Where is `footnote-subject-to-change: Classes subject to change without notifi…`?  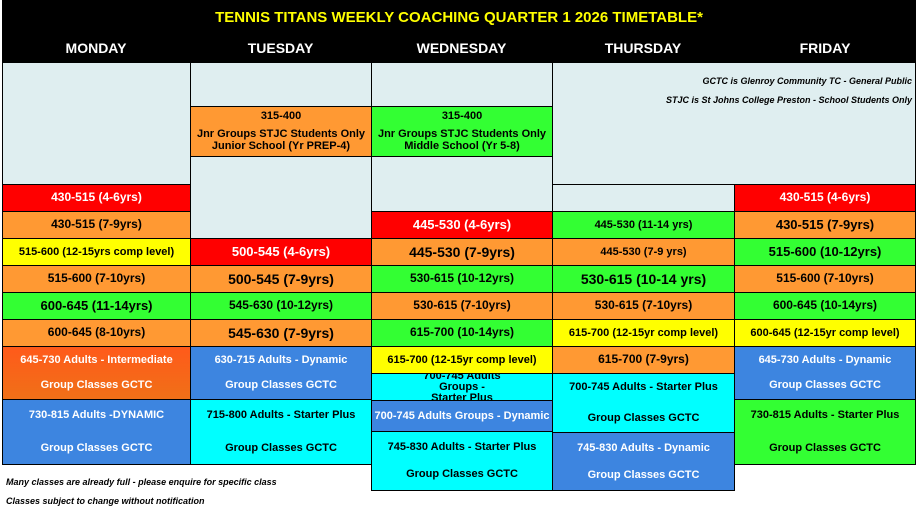 footnote-subject-to-change: Classes subject to change without notifi… is located at coordinates (105, 501).